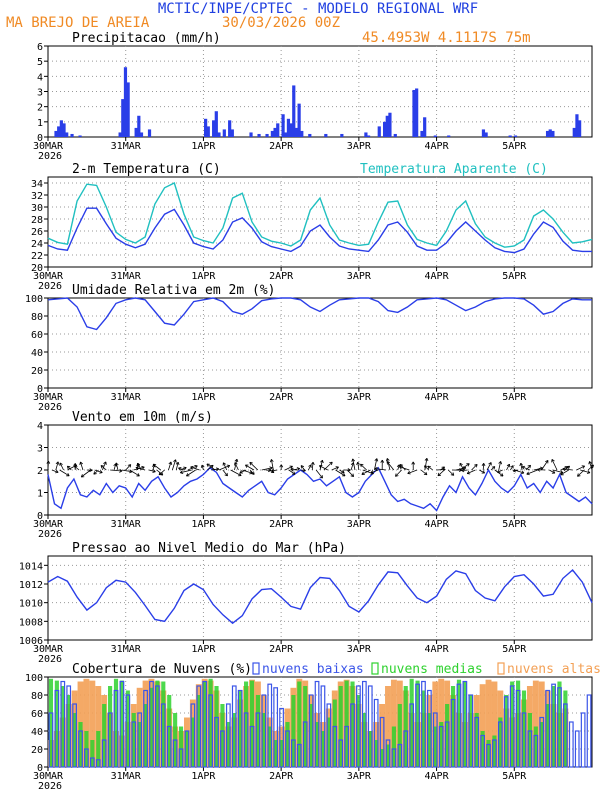 The image size is (612, 796). What do you see at coordinates (40, 471) in the screenshot?
I see `y-tick-label: 2` at bounding box center [40, 471].